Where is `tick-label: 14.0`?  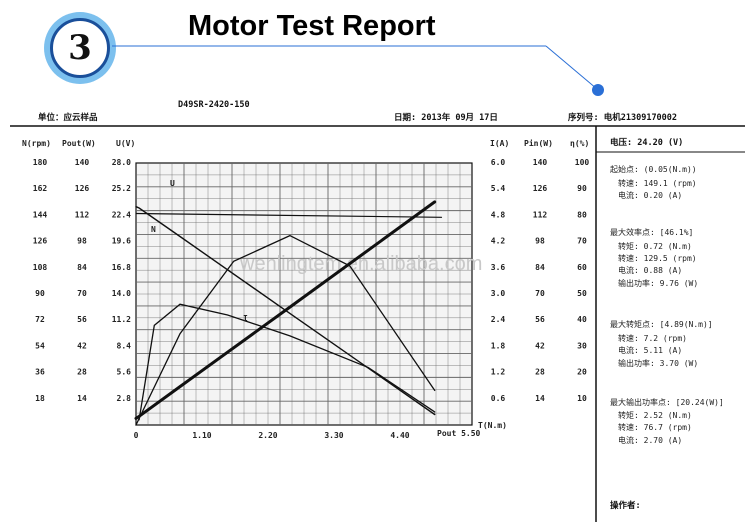
tick-label: 14.0 is located at coordinates (121, 293).